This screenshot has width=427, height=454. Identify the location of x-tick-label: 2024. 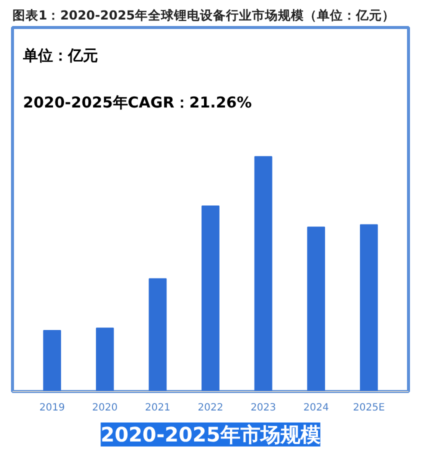
(316, 408).